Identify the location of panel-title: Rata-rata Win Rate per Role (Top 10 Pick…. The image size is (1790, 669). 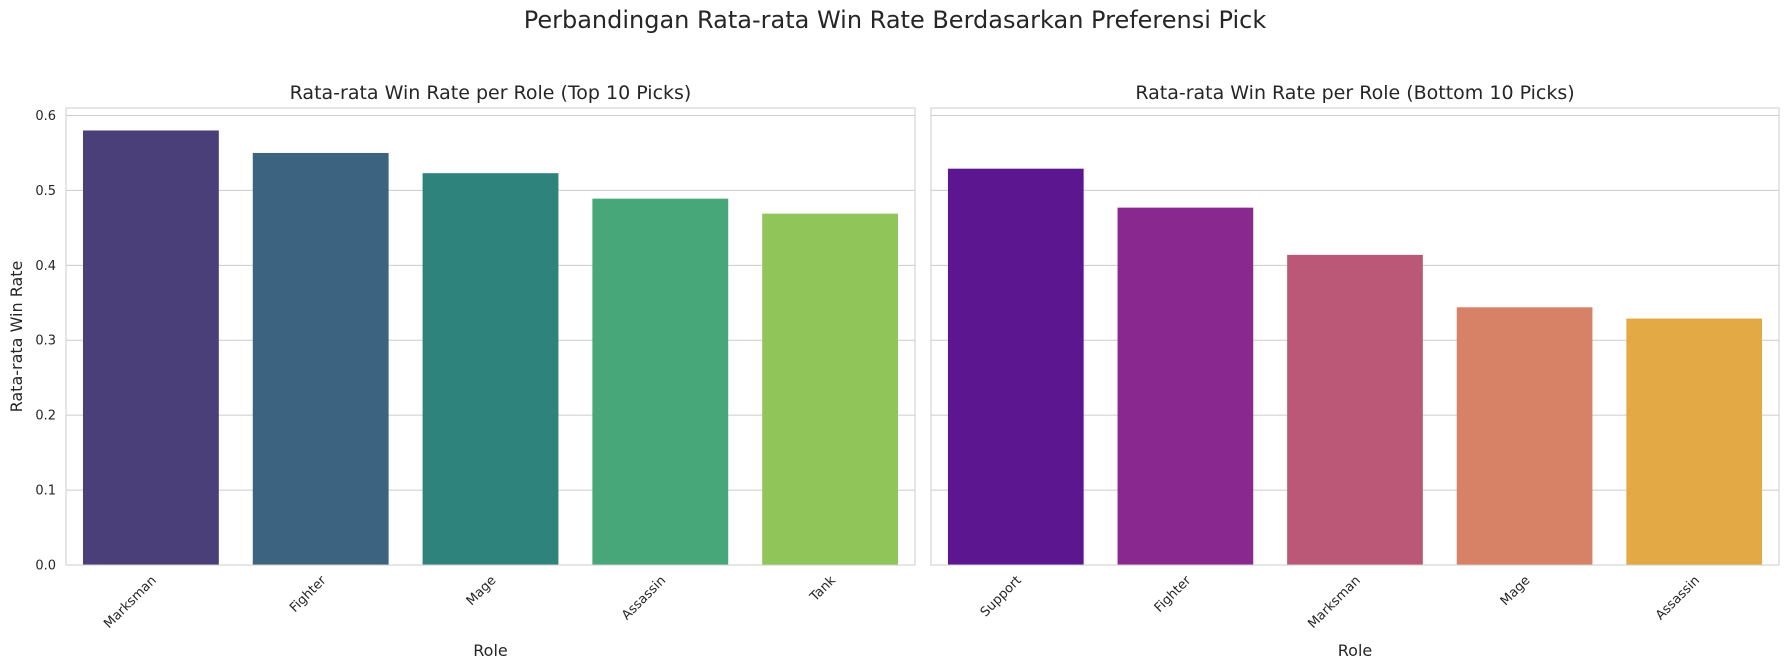
(491, 93).